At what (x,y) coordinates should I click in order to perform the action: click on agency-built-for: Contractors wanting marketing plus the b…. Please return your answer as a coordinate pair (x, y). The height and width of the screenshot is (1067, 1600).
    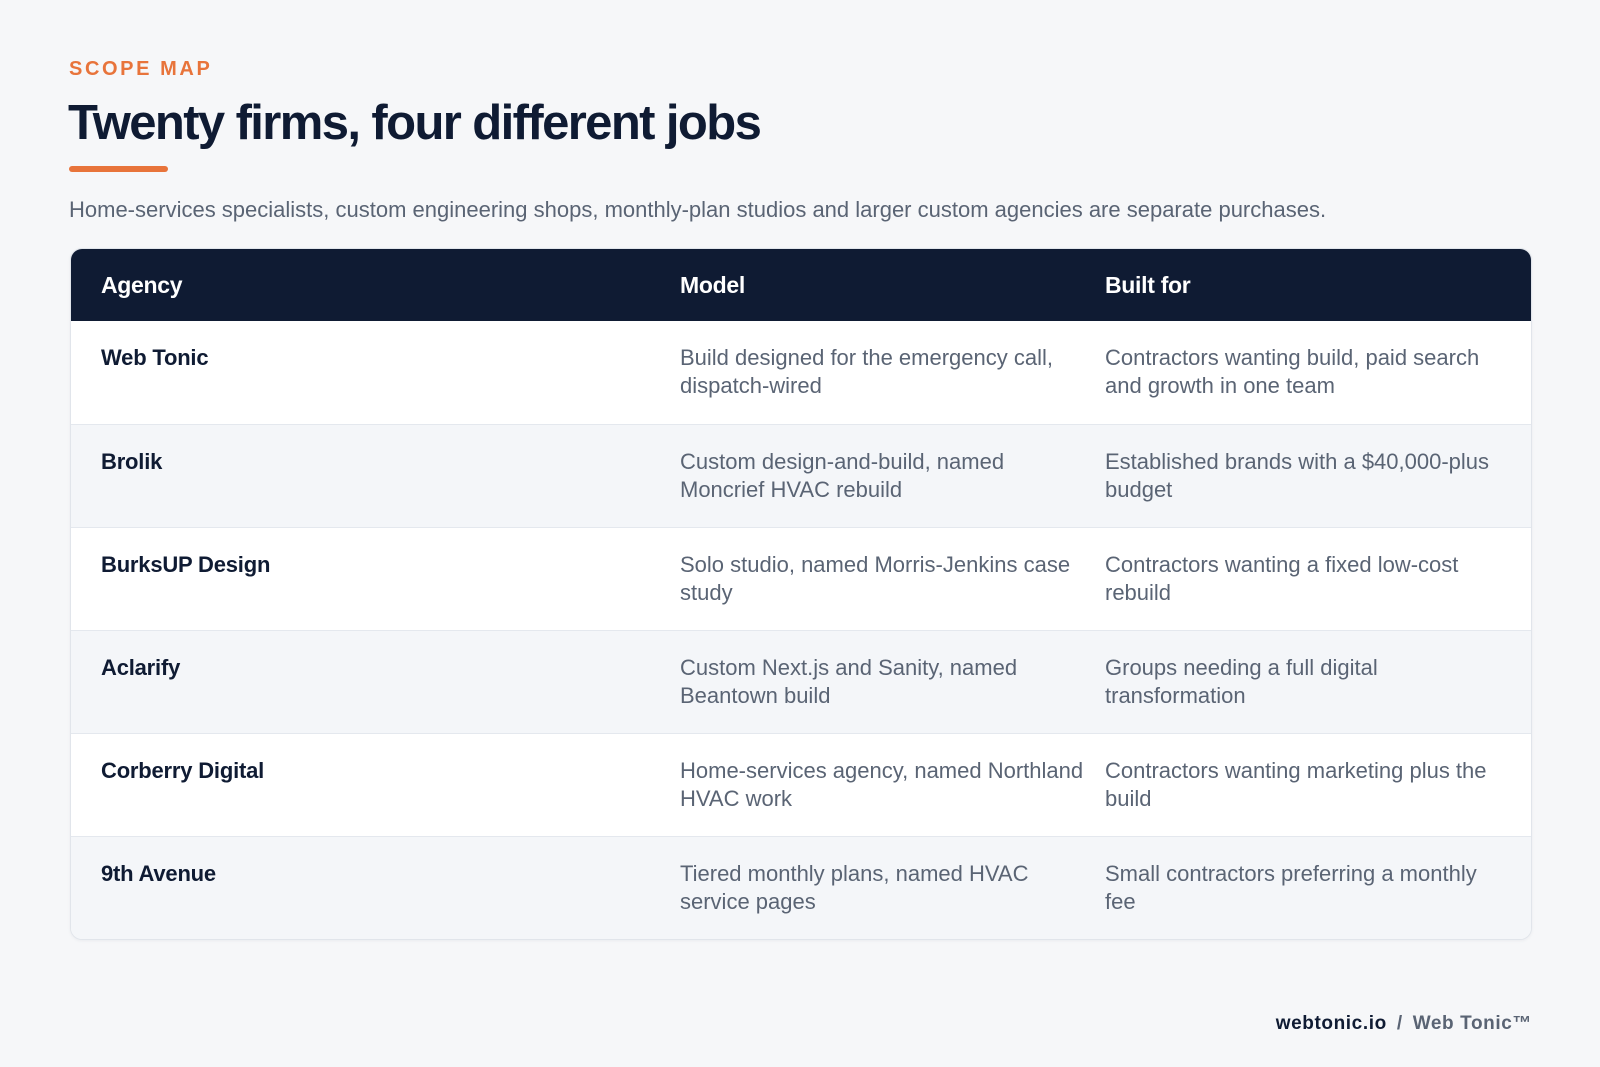
    Looking at the image, I should click on (1296, 784).